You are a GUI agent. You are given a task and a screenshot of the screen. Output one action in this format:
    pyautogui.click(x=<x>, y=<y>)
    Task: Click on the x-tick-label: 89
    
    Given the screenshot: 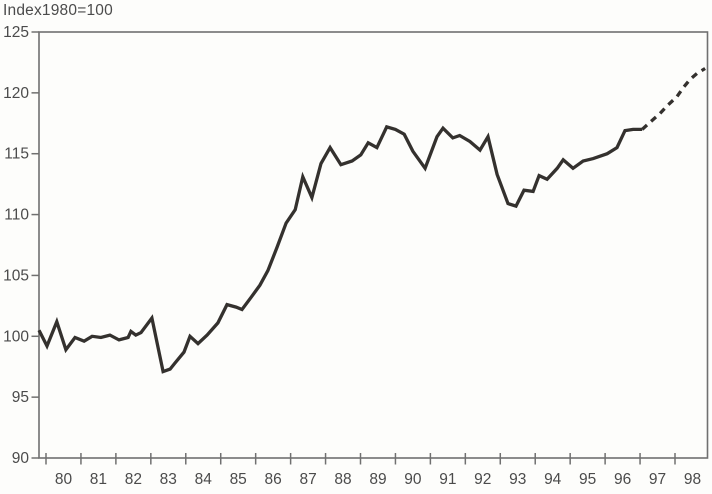 What is the action you would take?
    pyautogui.click(x=377, y=479)
    